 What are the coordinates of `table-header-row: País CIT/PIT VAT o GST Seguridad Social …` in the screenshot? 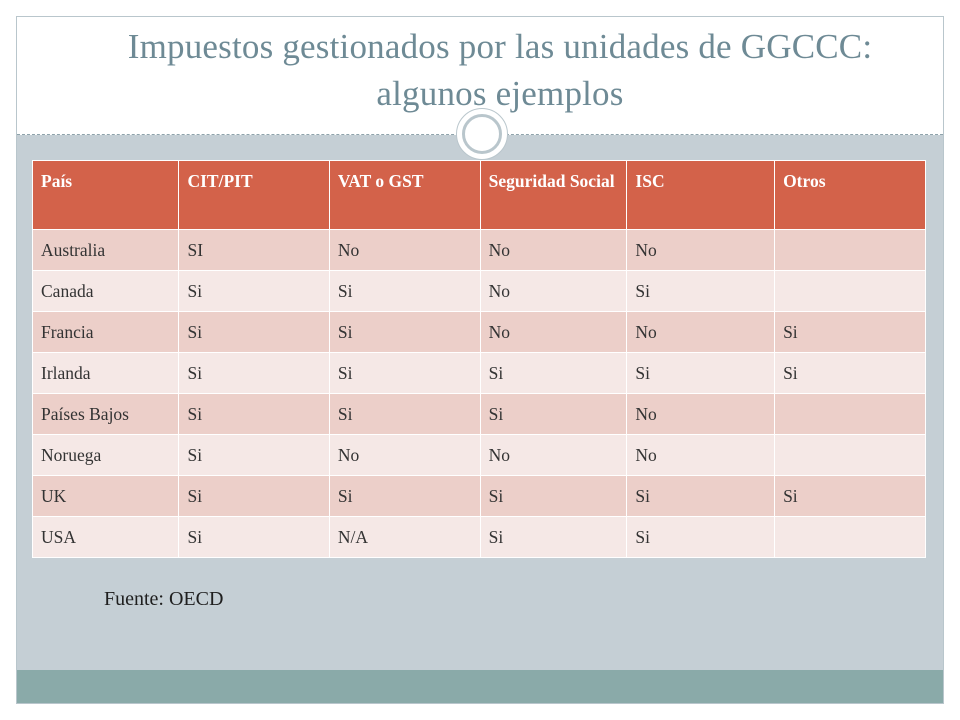 It's located at (478, 195).